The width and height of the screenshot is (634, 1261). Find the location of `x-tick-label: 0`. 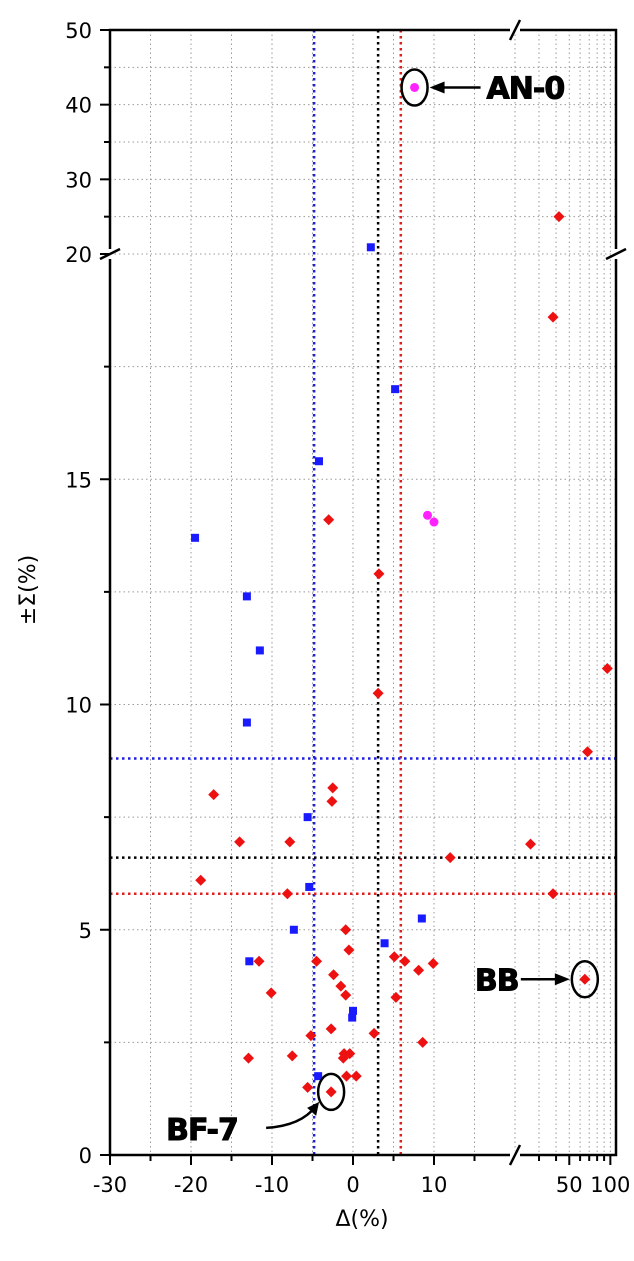

x-tick-label: 0 is located at coordinates (352, 1185).